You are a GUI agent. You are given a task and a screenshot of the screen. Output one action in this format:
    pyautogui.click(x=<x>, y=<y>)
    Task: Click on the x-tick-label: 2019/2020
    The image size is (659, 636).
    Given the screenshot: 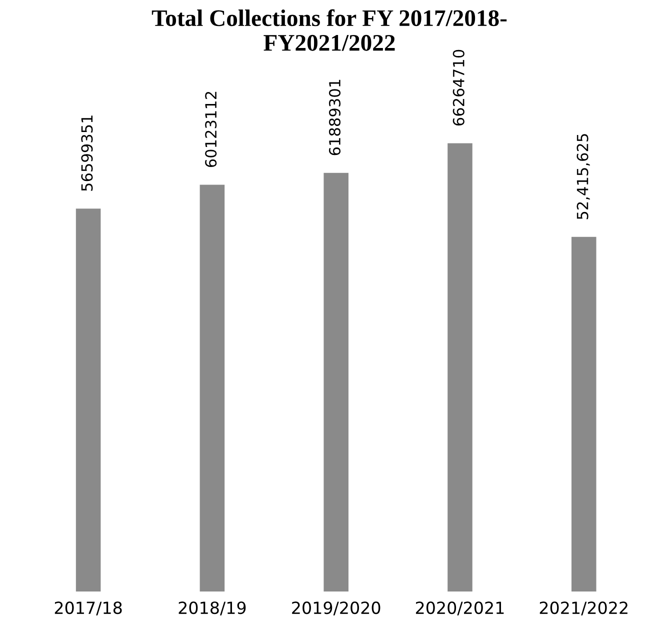 What is the action you would take?
    pyautogui.click(x=336, y=608)
    